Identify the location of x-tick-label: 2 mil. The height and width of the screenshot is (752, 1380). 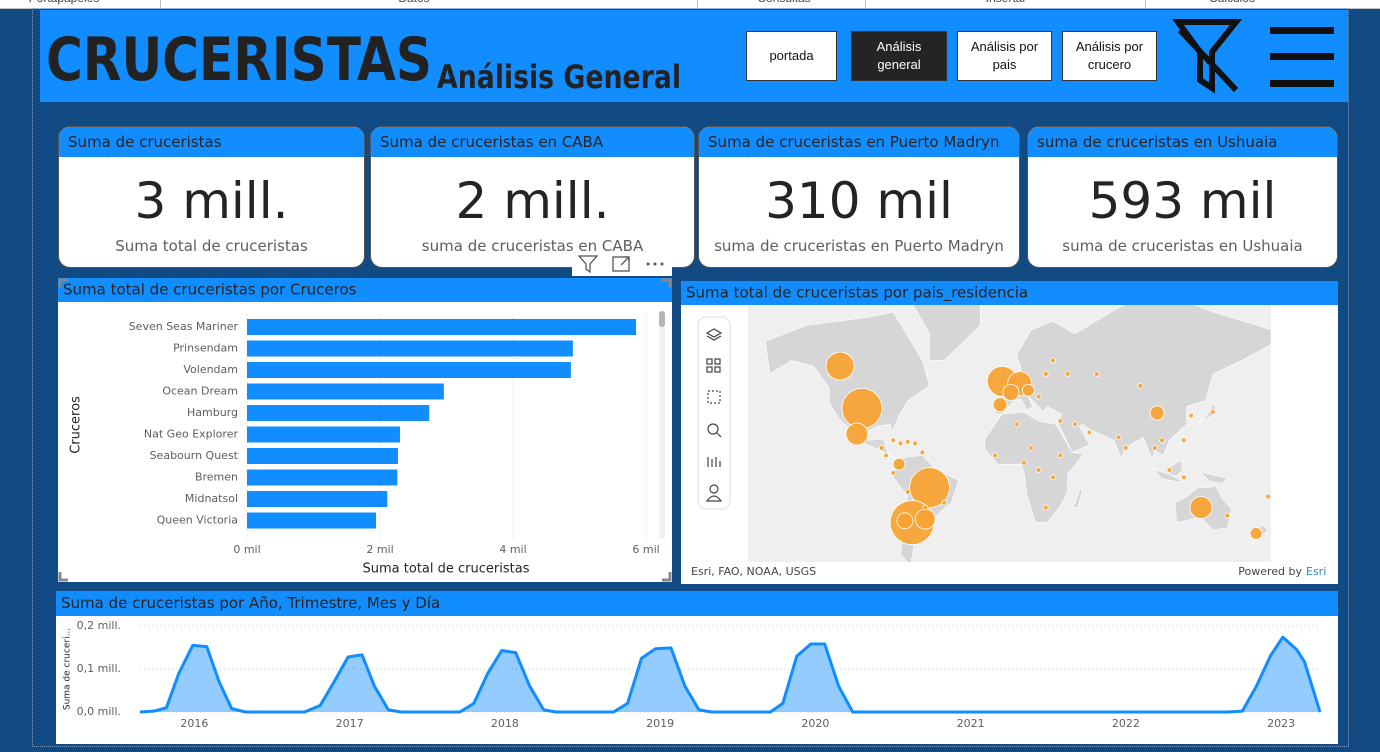
(379, 549).